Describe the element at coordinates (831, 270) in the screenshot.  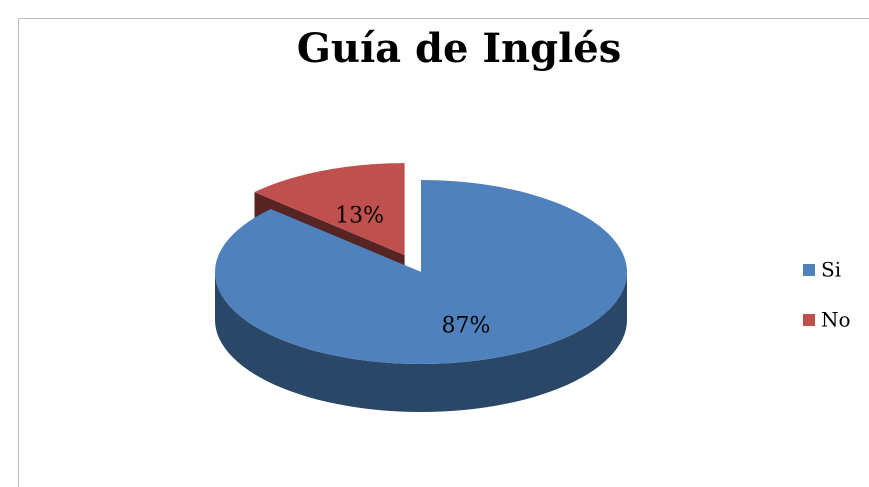
I see `legend-label: Si` at that location.